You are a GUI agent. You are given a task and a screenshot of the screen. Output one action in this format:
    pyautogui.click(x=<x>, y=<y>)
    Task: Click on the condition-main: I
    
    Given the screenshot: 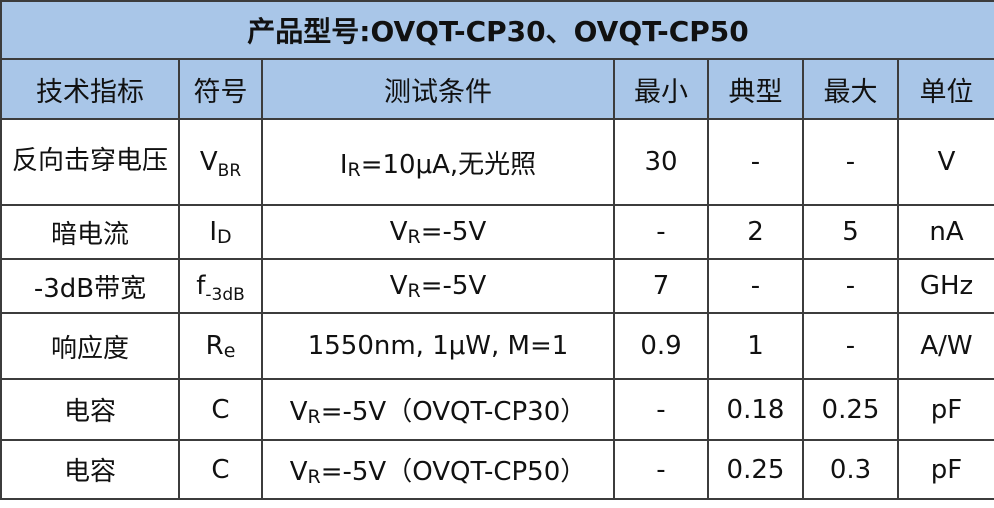 What is the action you would take?
    pyautogui.click(x=343, y=164)
    